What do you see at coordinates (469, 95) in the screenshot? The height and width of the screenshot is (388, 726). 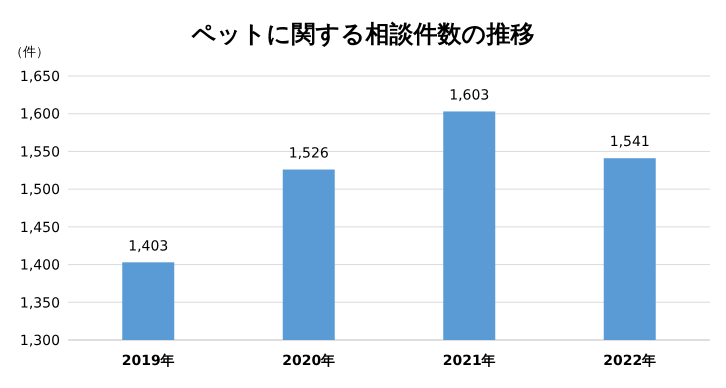 I see `data-label: 1,603` at bounding box center [469, 95].